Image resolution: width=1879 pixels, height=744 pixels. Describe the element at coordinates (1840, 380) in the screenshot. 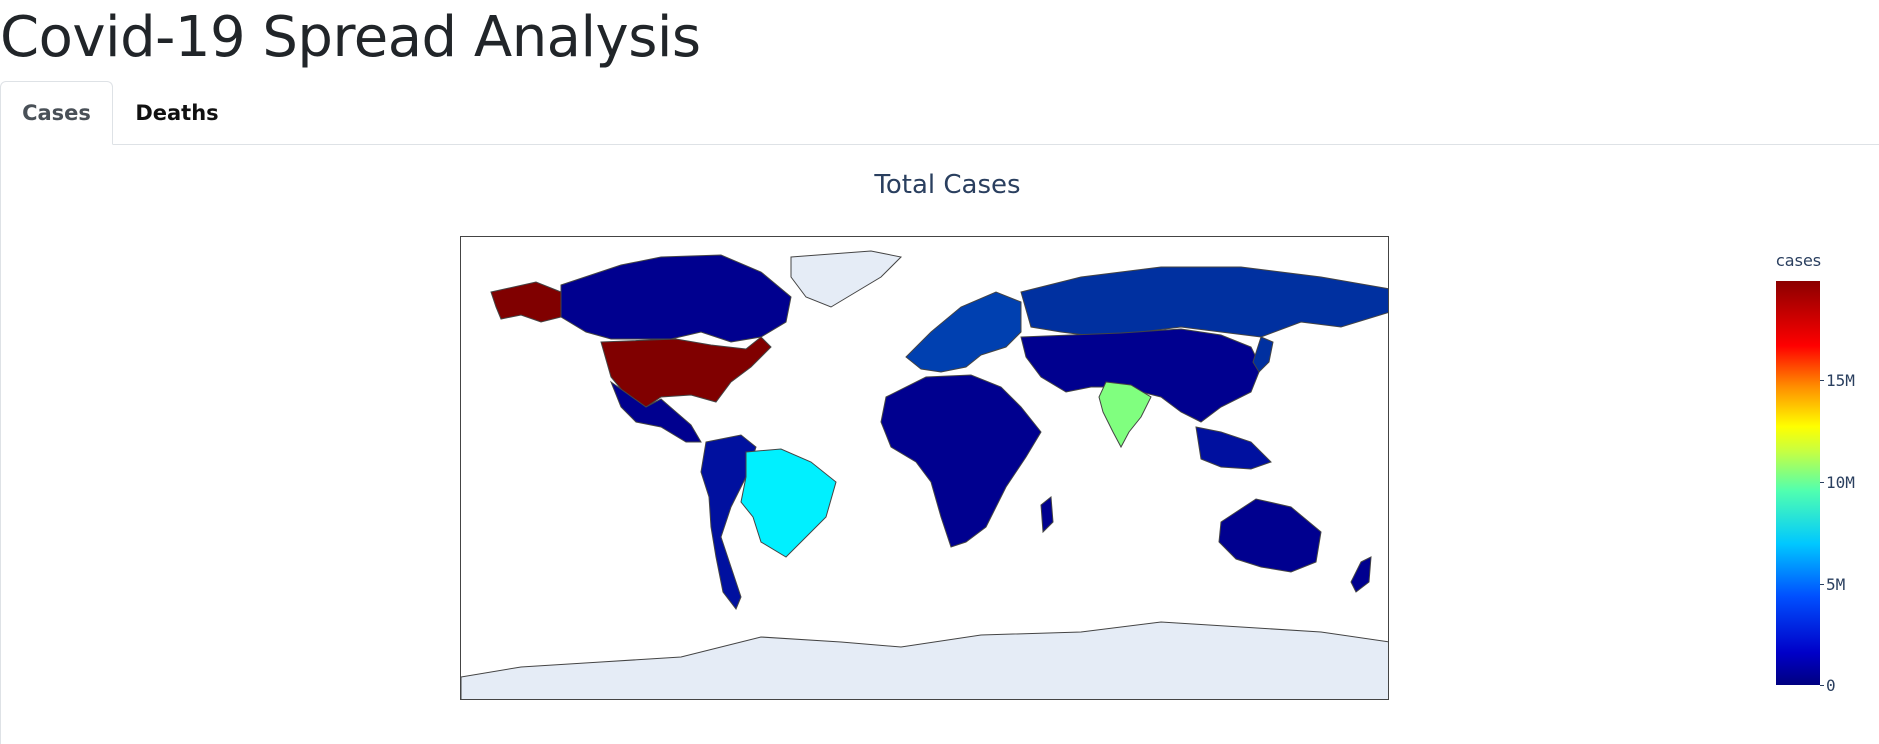

I see `colorbar-tick-15m: 15M` at that location.